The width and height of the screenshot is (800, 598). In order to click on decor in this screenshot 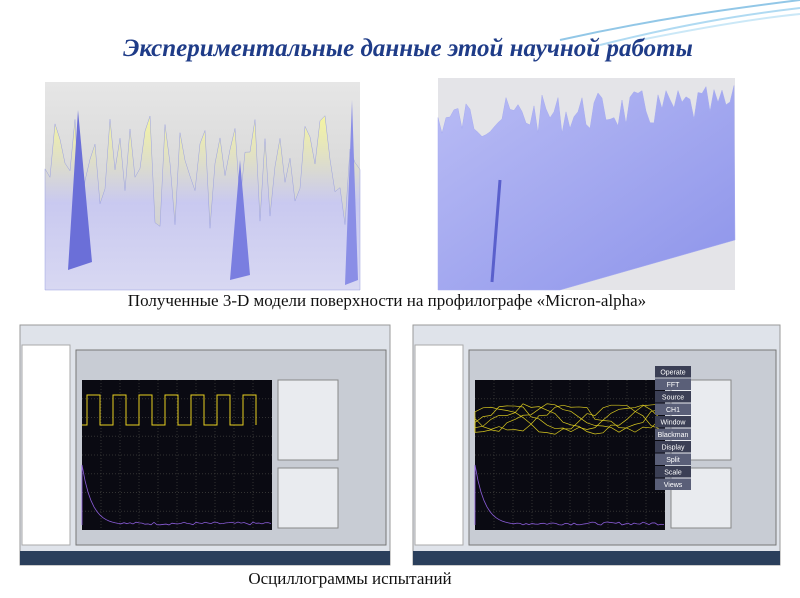, I will do `click(679, 23)`.